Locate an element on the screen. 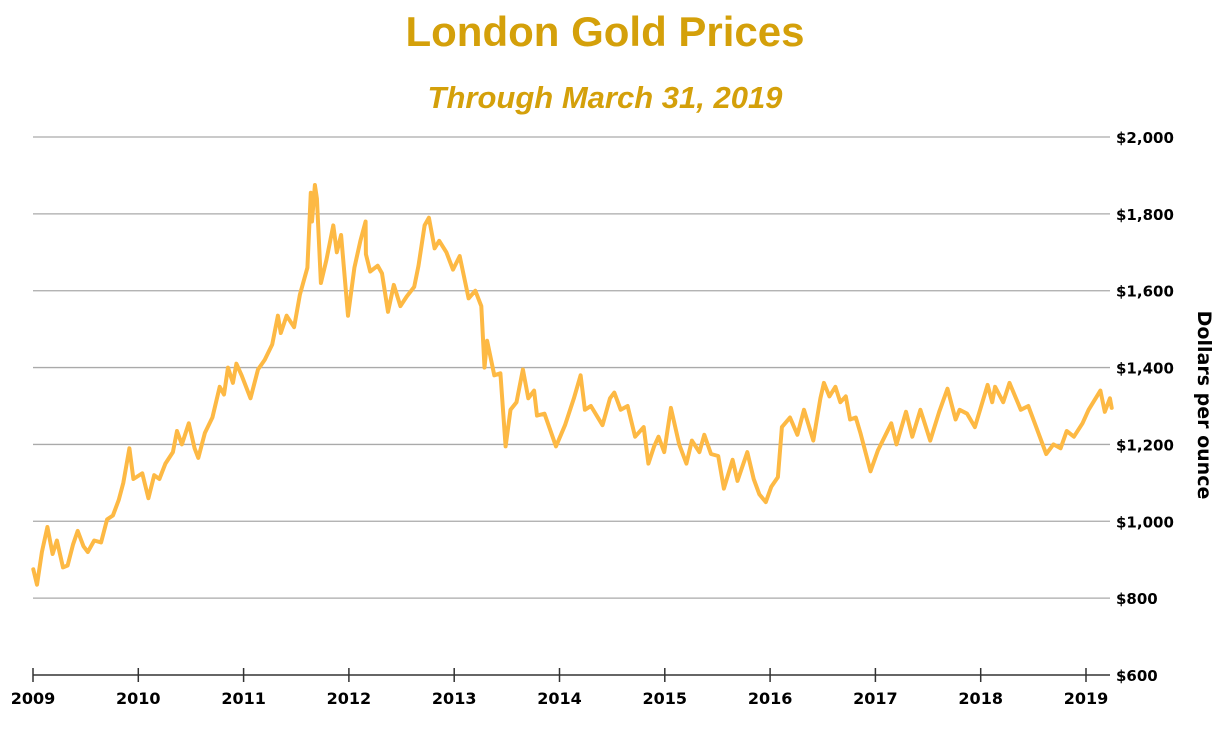 Image resolution: width=1227 pixels, height=729 pixels. x-tick-label: 2011 is located at coordinates (243, 698).